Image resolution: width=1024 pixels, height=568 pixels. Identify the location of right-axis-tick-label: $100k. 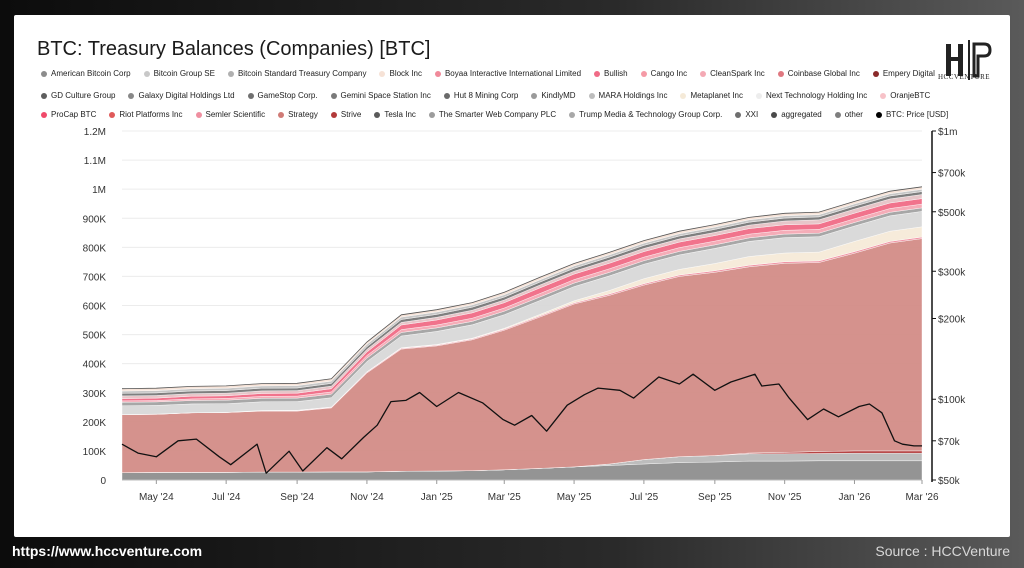
(952, 400).